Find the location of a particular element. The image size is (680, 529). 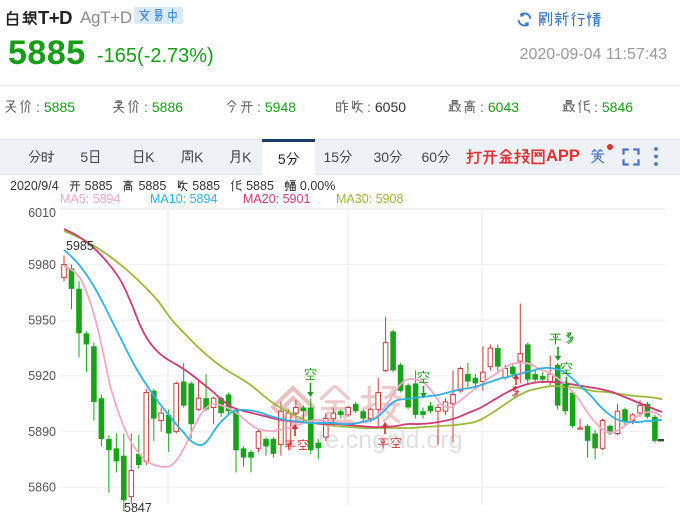

svg-text: 5920 is located at coordinates (42, 376).